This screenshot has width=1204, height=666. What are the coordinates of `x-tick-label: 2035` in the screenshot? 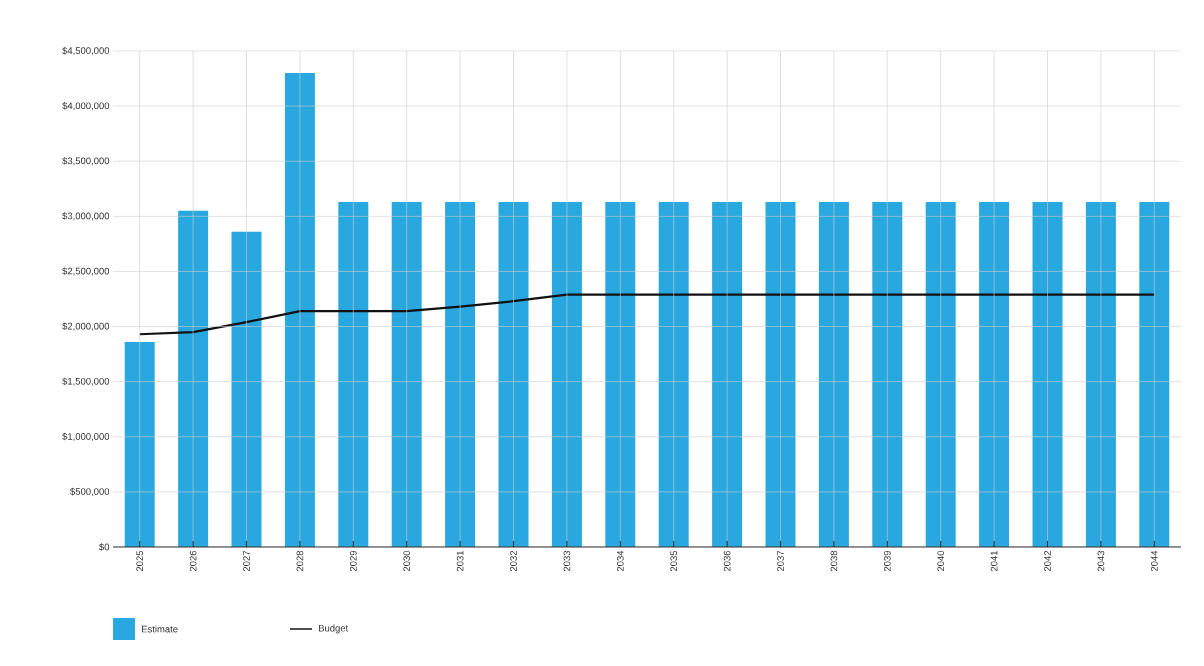 It's located at (674, 561).